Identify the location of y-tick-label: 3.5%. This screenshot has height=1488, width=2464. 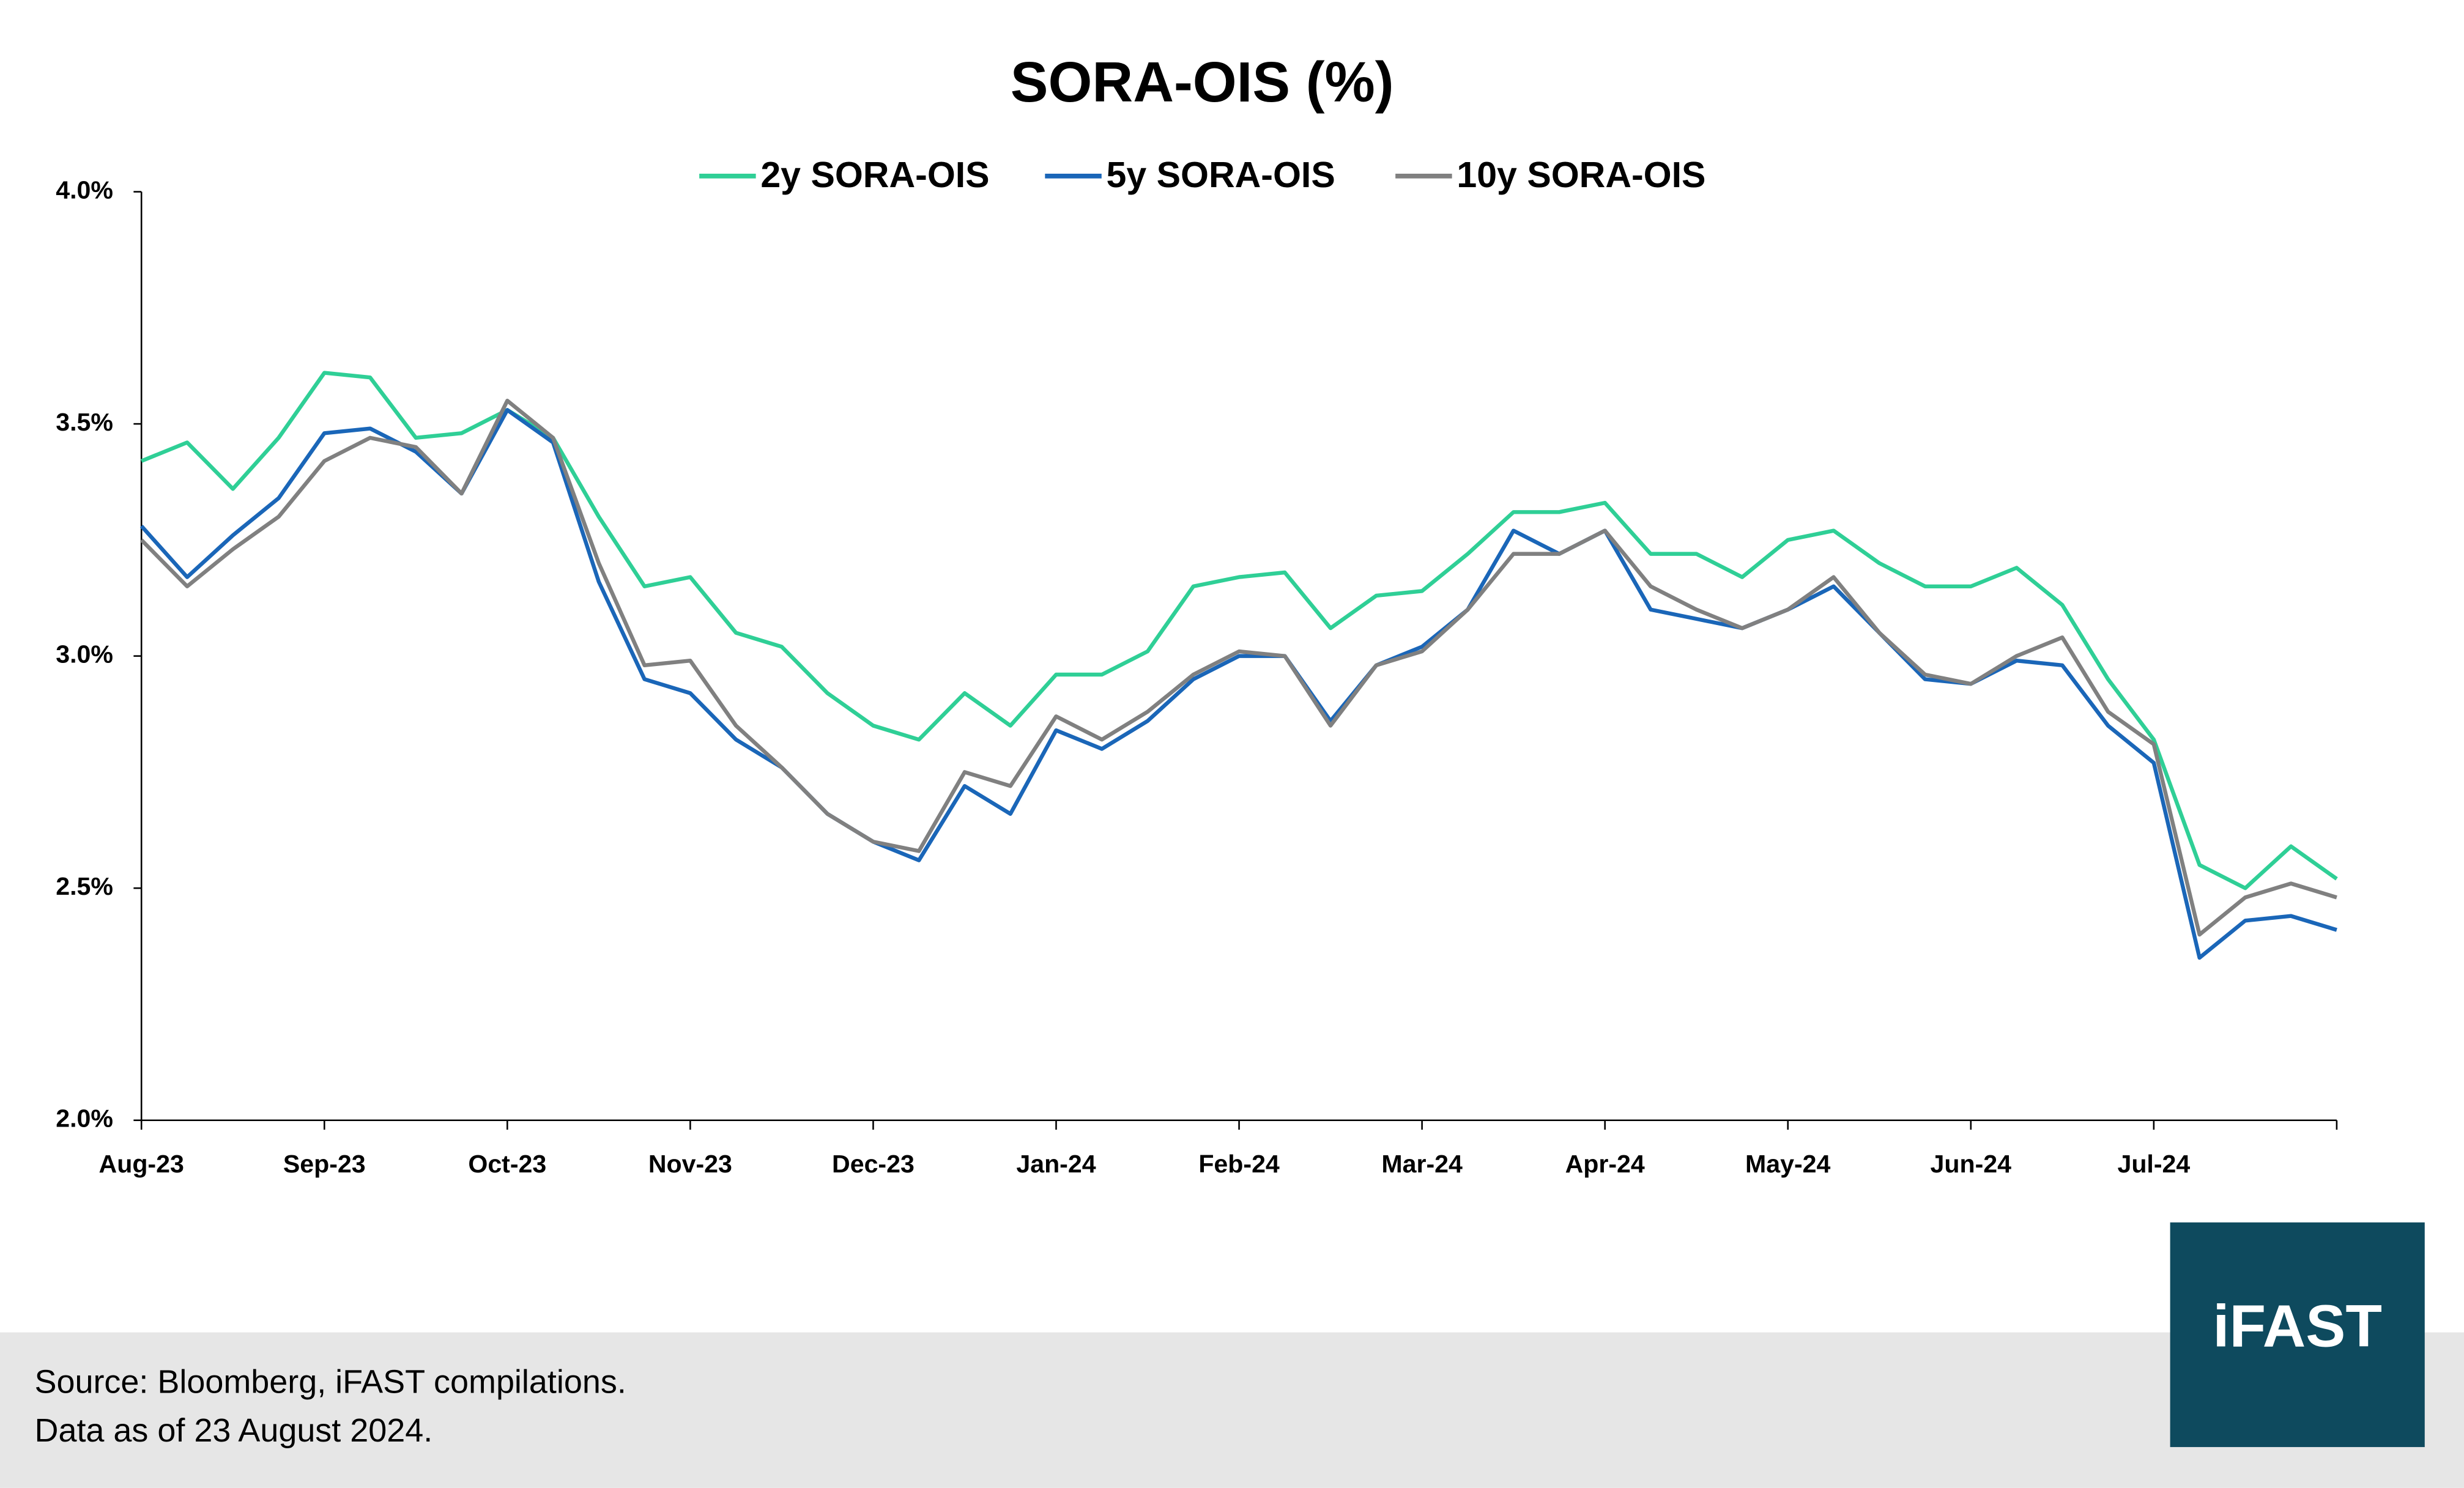
(84, 422).